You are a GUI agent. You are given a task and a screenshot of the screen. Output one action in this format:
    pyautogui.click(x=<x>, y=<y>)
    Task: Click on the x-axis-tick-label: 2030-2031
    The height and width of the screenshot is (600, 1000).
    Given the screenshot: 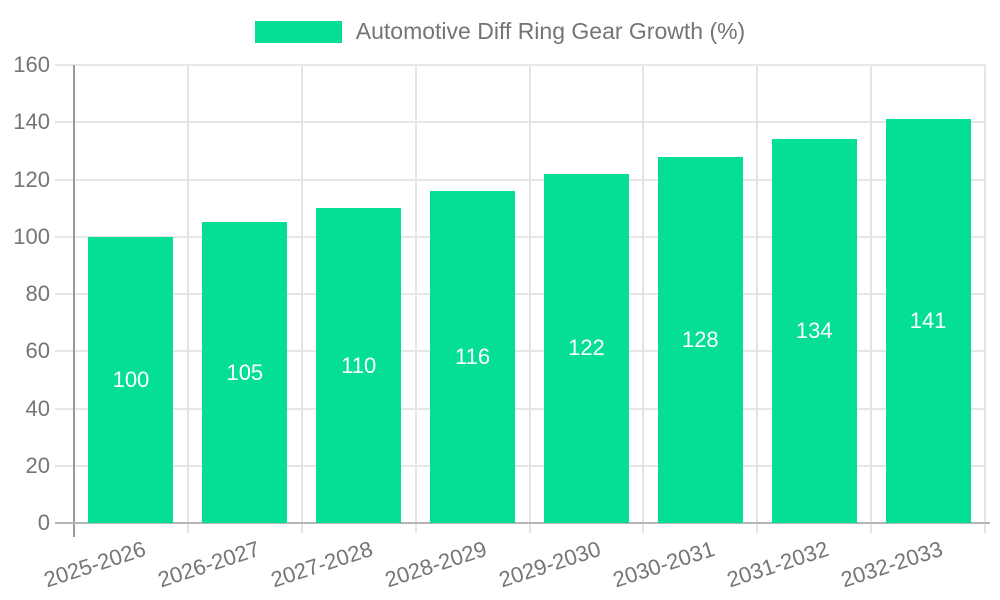 What is the action you would take?
    pyautogui.click(x=663, y=564)
    